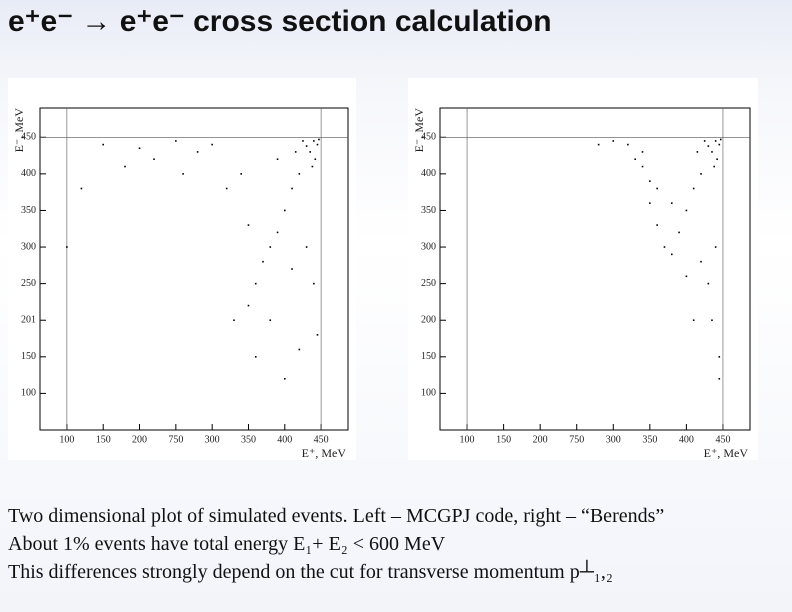  I want to click on y-tick-label: 400, so click(28, 173).